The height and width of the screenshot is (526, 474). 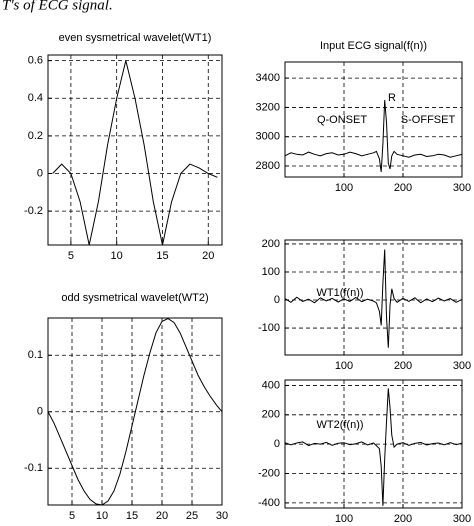 What do you see at coordinates (35, 61) in the screenshot?
I see `y-tick-label: 0.6` at bounding box center [35, 61].